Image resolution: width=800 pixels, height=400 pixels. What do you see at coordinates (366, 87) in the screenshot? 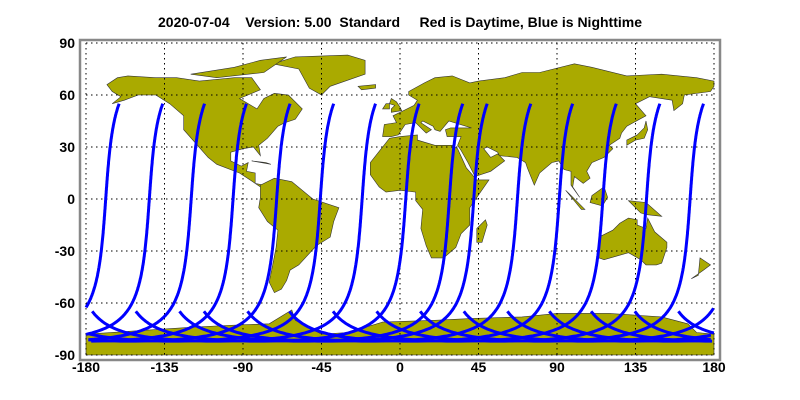
I see `land-iceland` at bounding box center [366, 87].